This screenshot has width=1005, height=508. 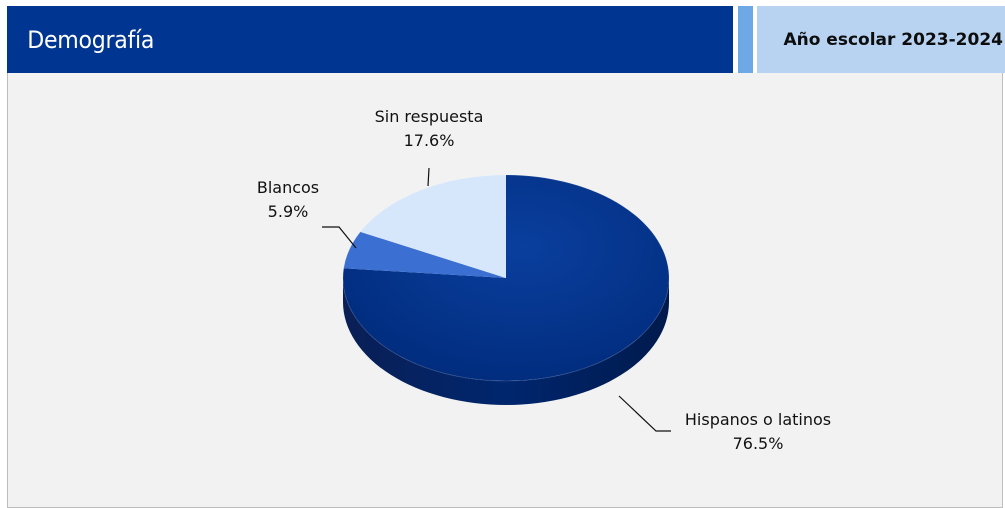 I want to click on slice-value-label: 5.9%, so click(x=288, y=211).